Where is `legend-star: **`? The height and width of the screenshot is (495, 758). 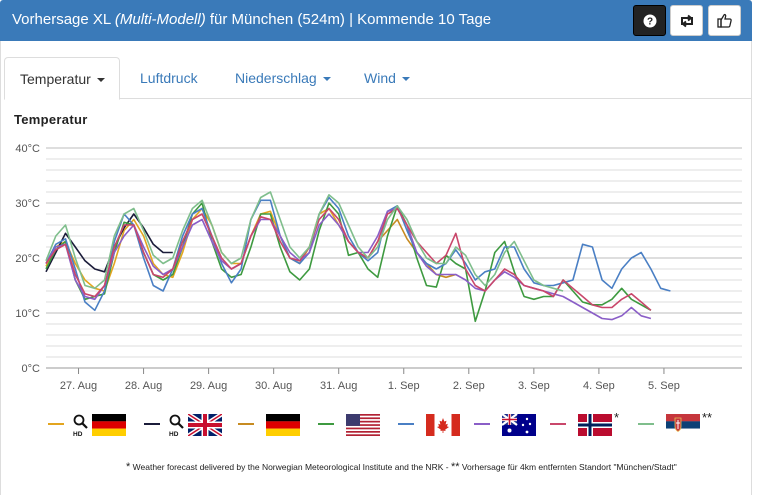
legend-star: ** is located at coordinates (707, 417).